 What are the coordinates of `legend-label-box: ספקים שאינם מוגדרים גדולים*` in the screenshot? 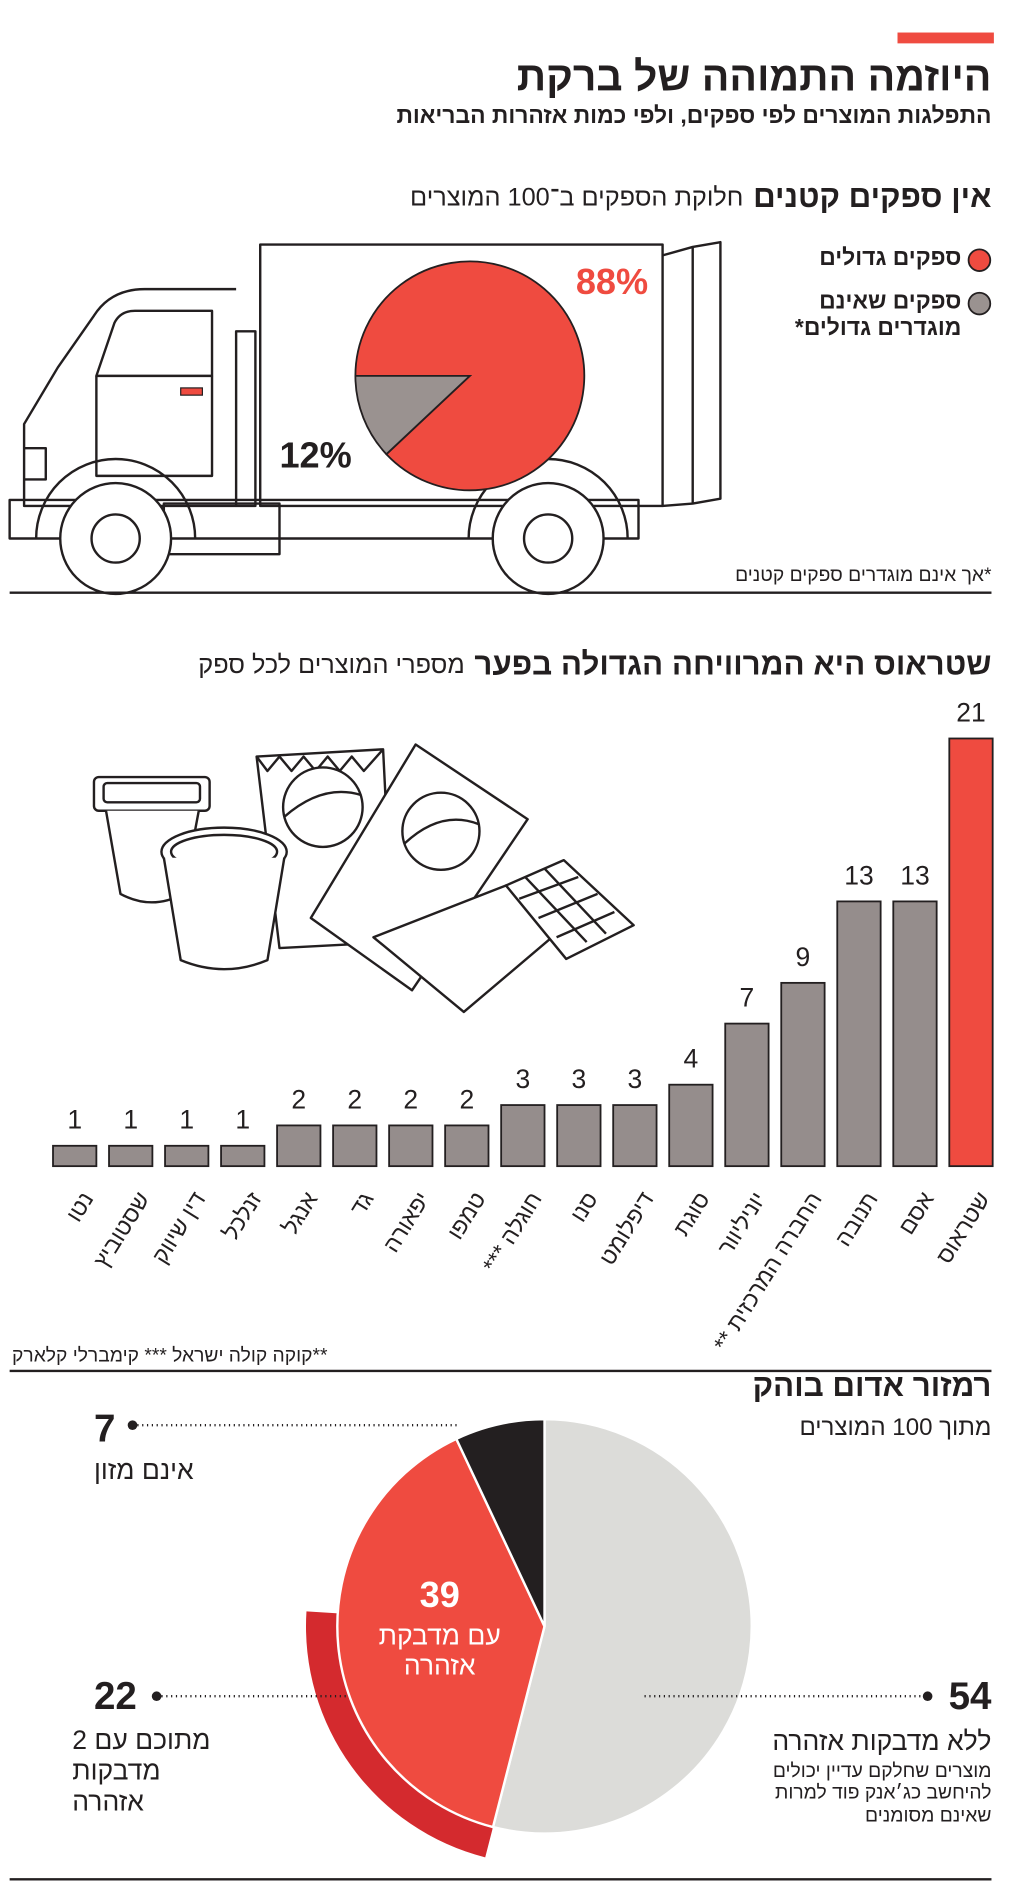 It's located at (878, 315).